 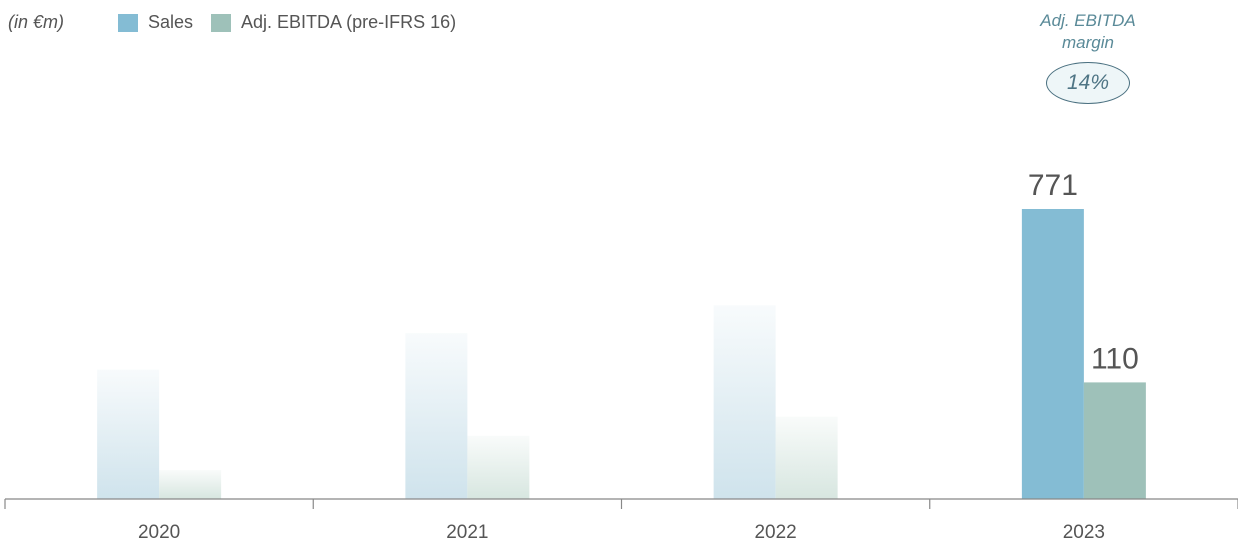 I want to click on x-tick-label-2022: 2022, so click(x=775, y=532).